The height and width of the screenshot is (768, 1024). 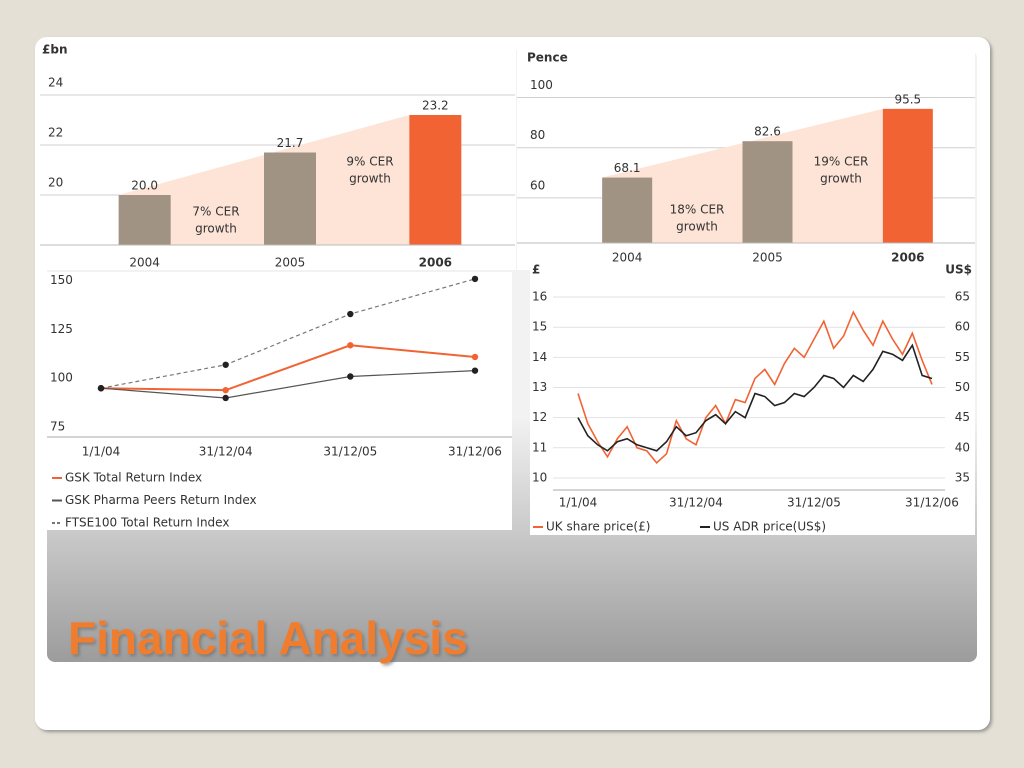 What do you see at coordinates (962, 387) in the screenshot?
I see `y2-tick-label: 50` at bounding box center [962, 387].